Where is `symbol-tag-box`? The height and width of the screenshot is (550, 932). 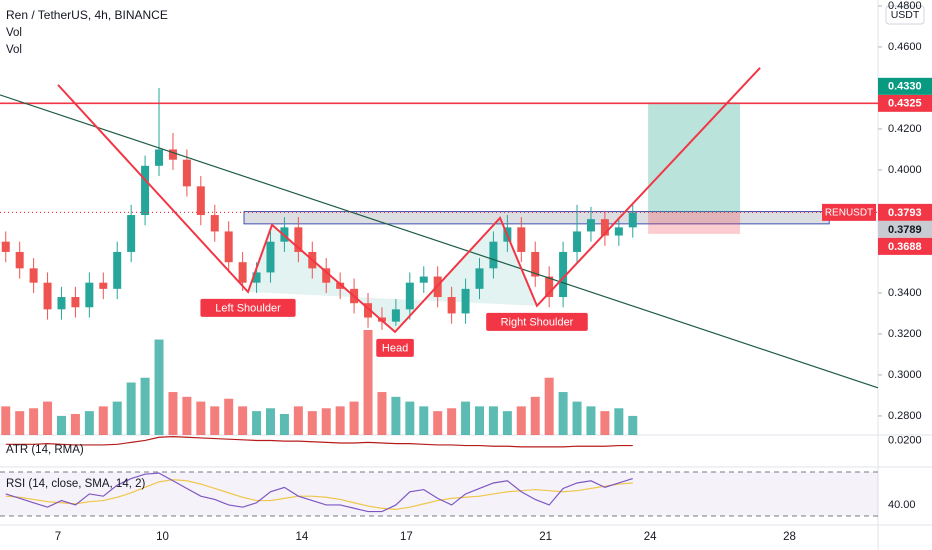
symbol-tag-box is located at coordinates (849, 212).